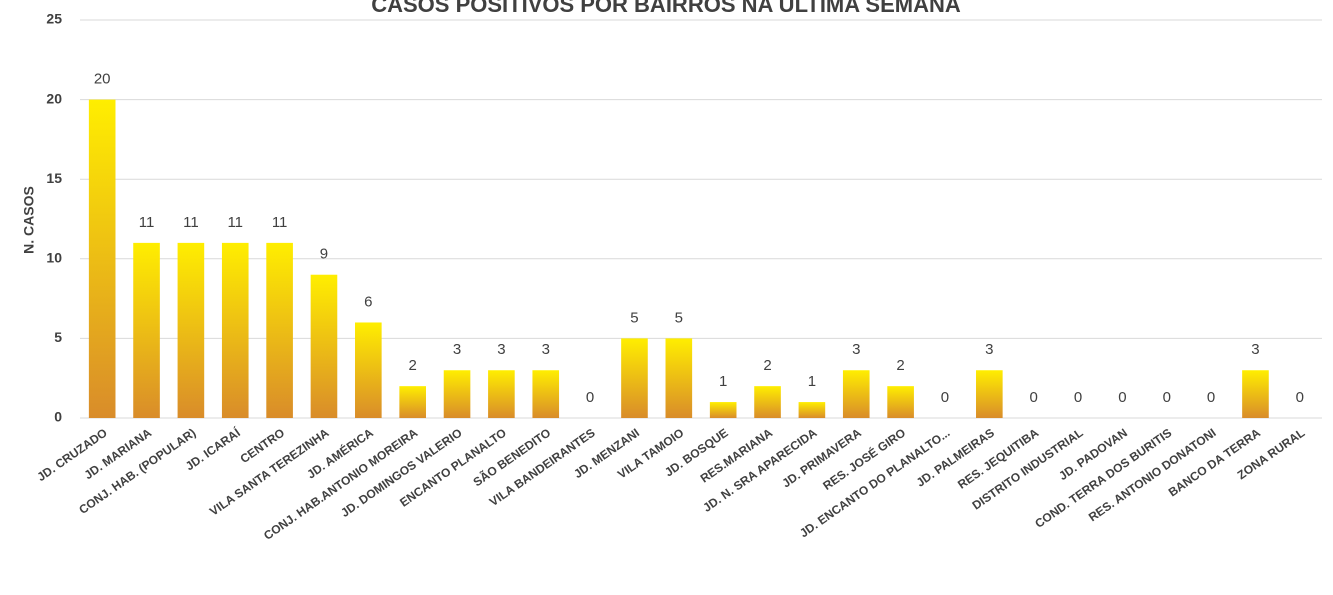 This screenshot has width=1333, height=595. I want to click on value-label: 20, so click(102, 79).